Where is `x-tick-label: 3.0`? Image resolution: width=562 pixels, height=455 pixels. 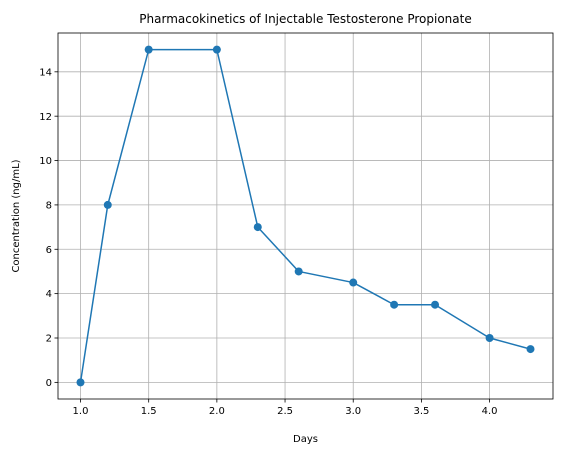 x-tick-label: 3.0 is located at coordinates (353, 411).